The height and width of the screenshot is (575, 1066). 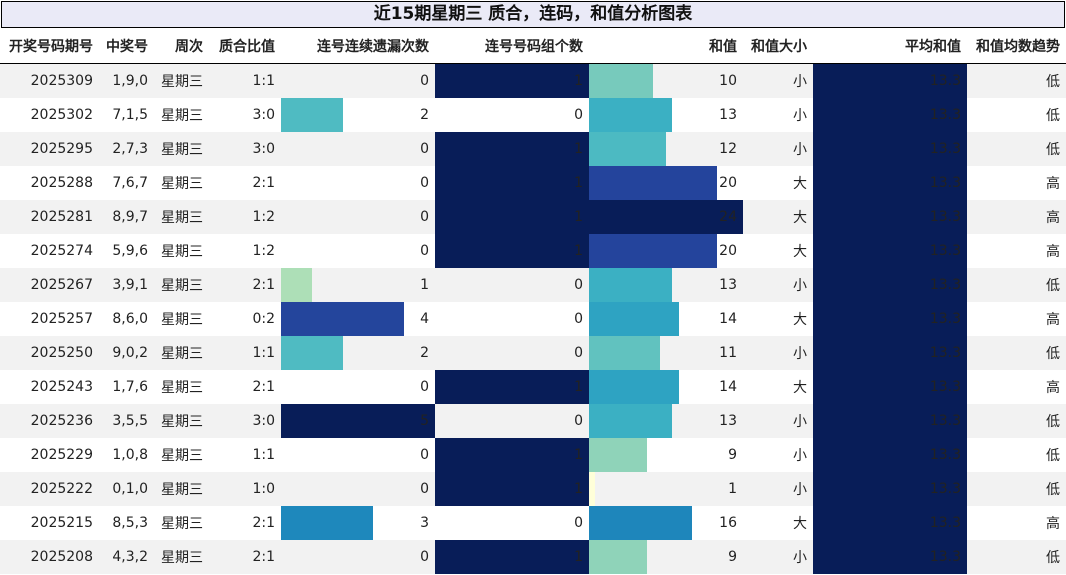 I want to click on ratio-cell: 3:0, so click(x=245, y=421).